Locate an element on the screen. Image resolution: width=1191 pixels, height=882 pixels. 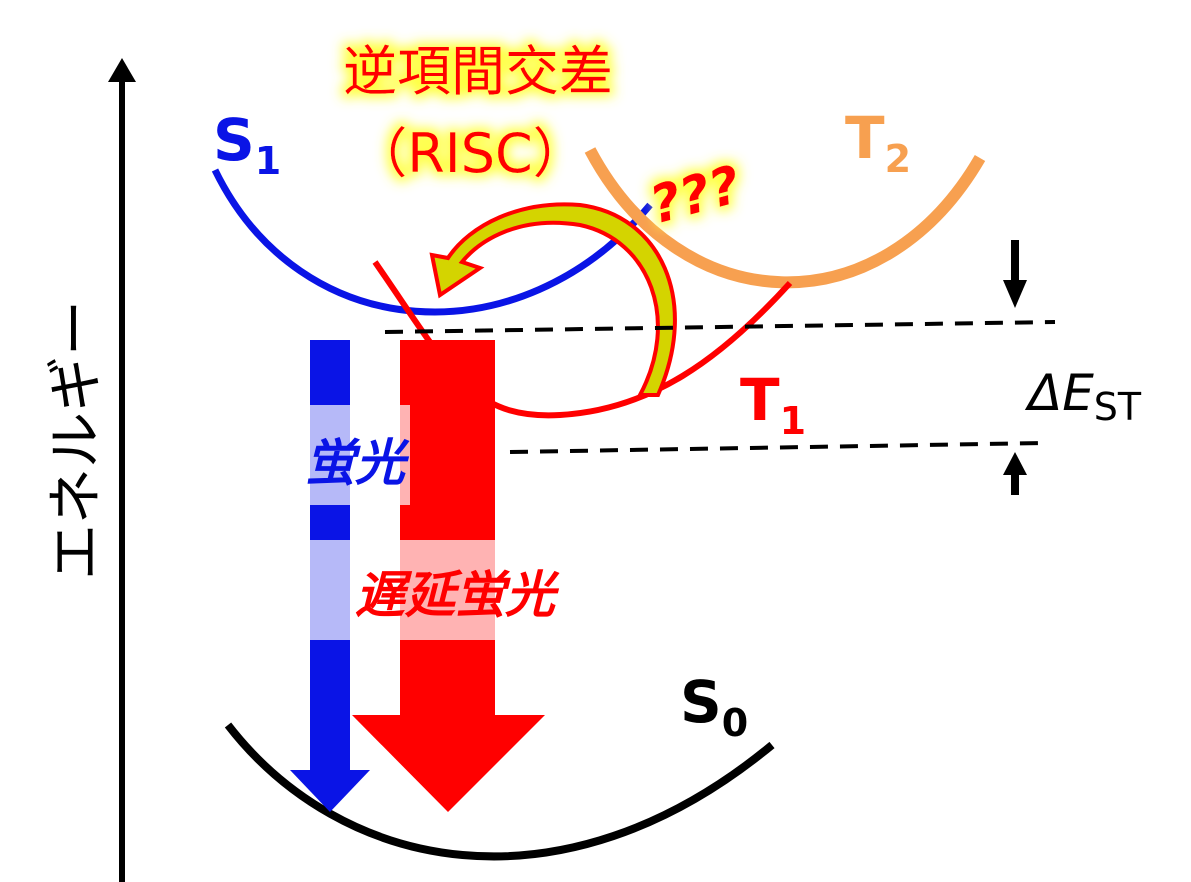
t2-curve is located at coordinates (785, 218).